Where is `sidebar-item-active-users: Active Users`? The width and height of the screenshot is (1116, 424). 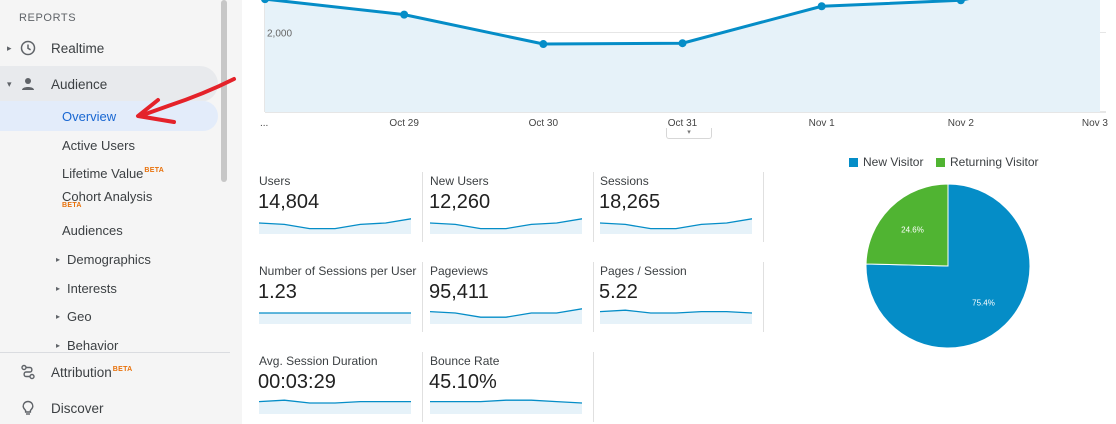
sidebar-item-active-users: Active Users is located at coordinates (109, 145).